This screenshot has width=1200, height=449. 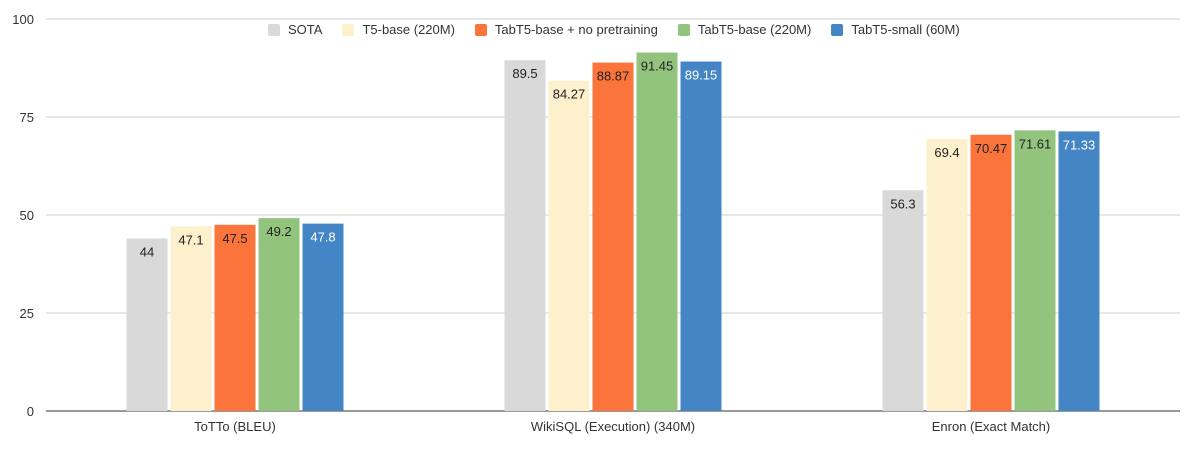 I want to click on data-label: 84.27, so click(x=569, y=94).